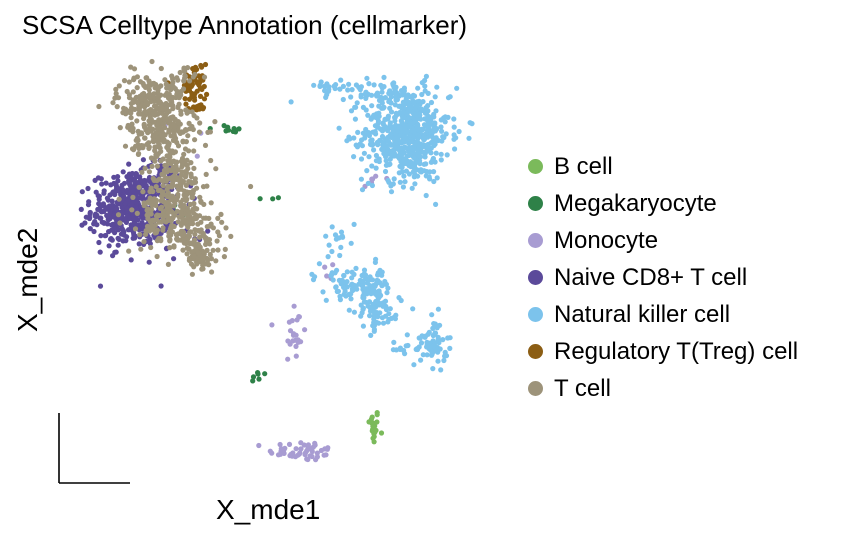  What do you see at coordinates (663, 388) in the screenshot?
I see `legend-item: T cell` at bounding box center [663, 388].